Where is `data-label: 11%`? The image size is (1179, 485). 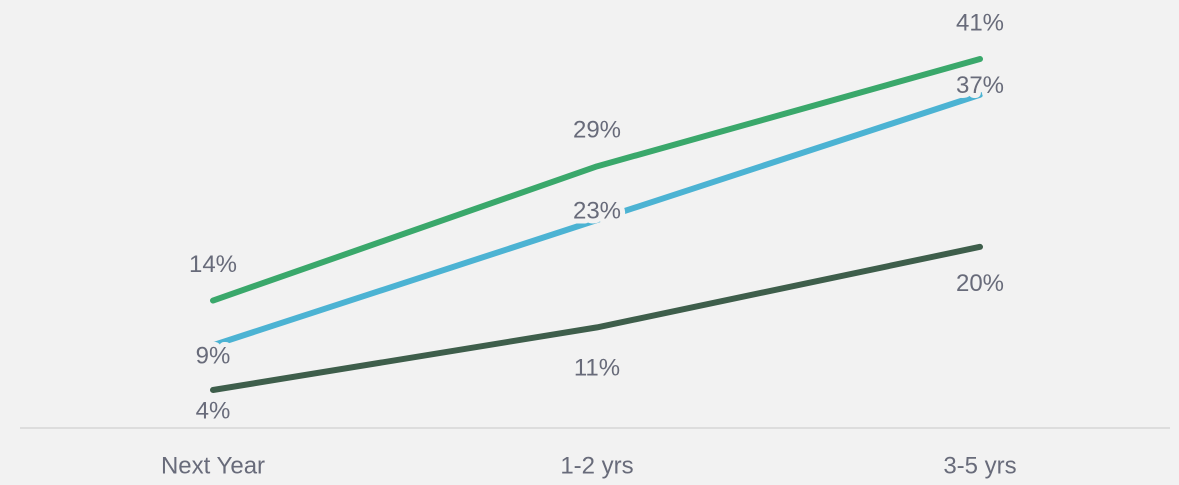 data-label: 11% is located at coordinates (597, 368).